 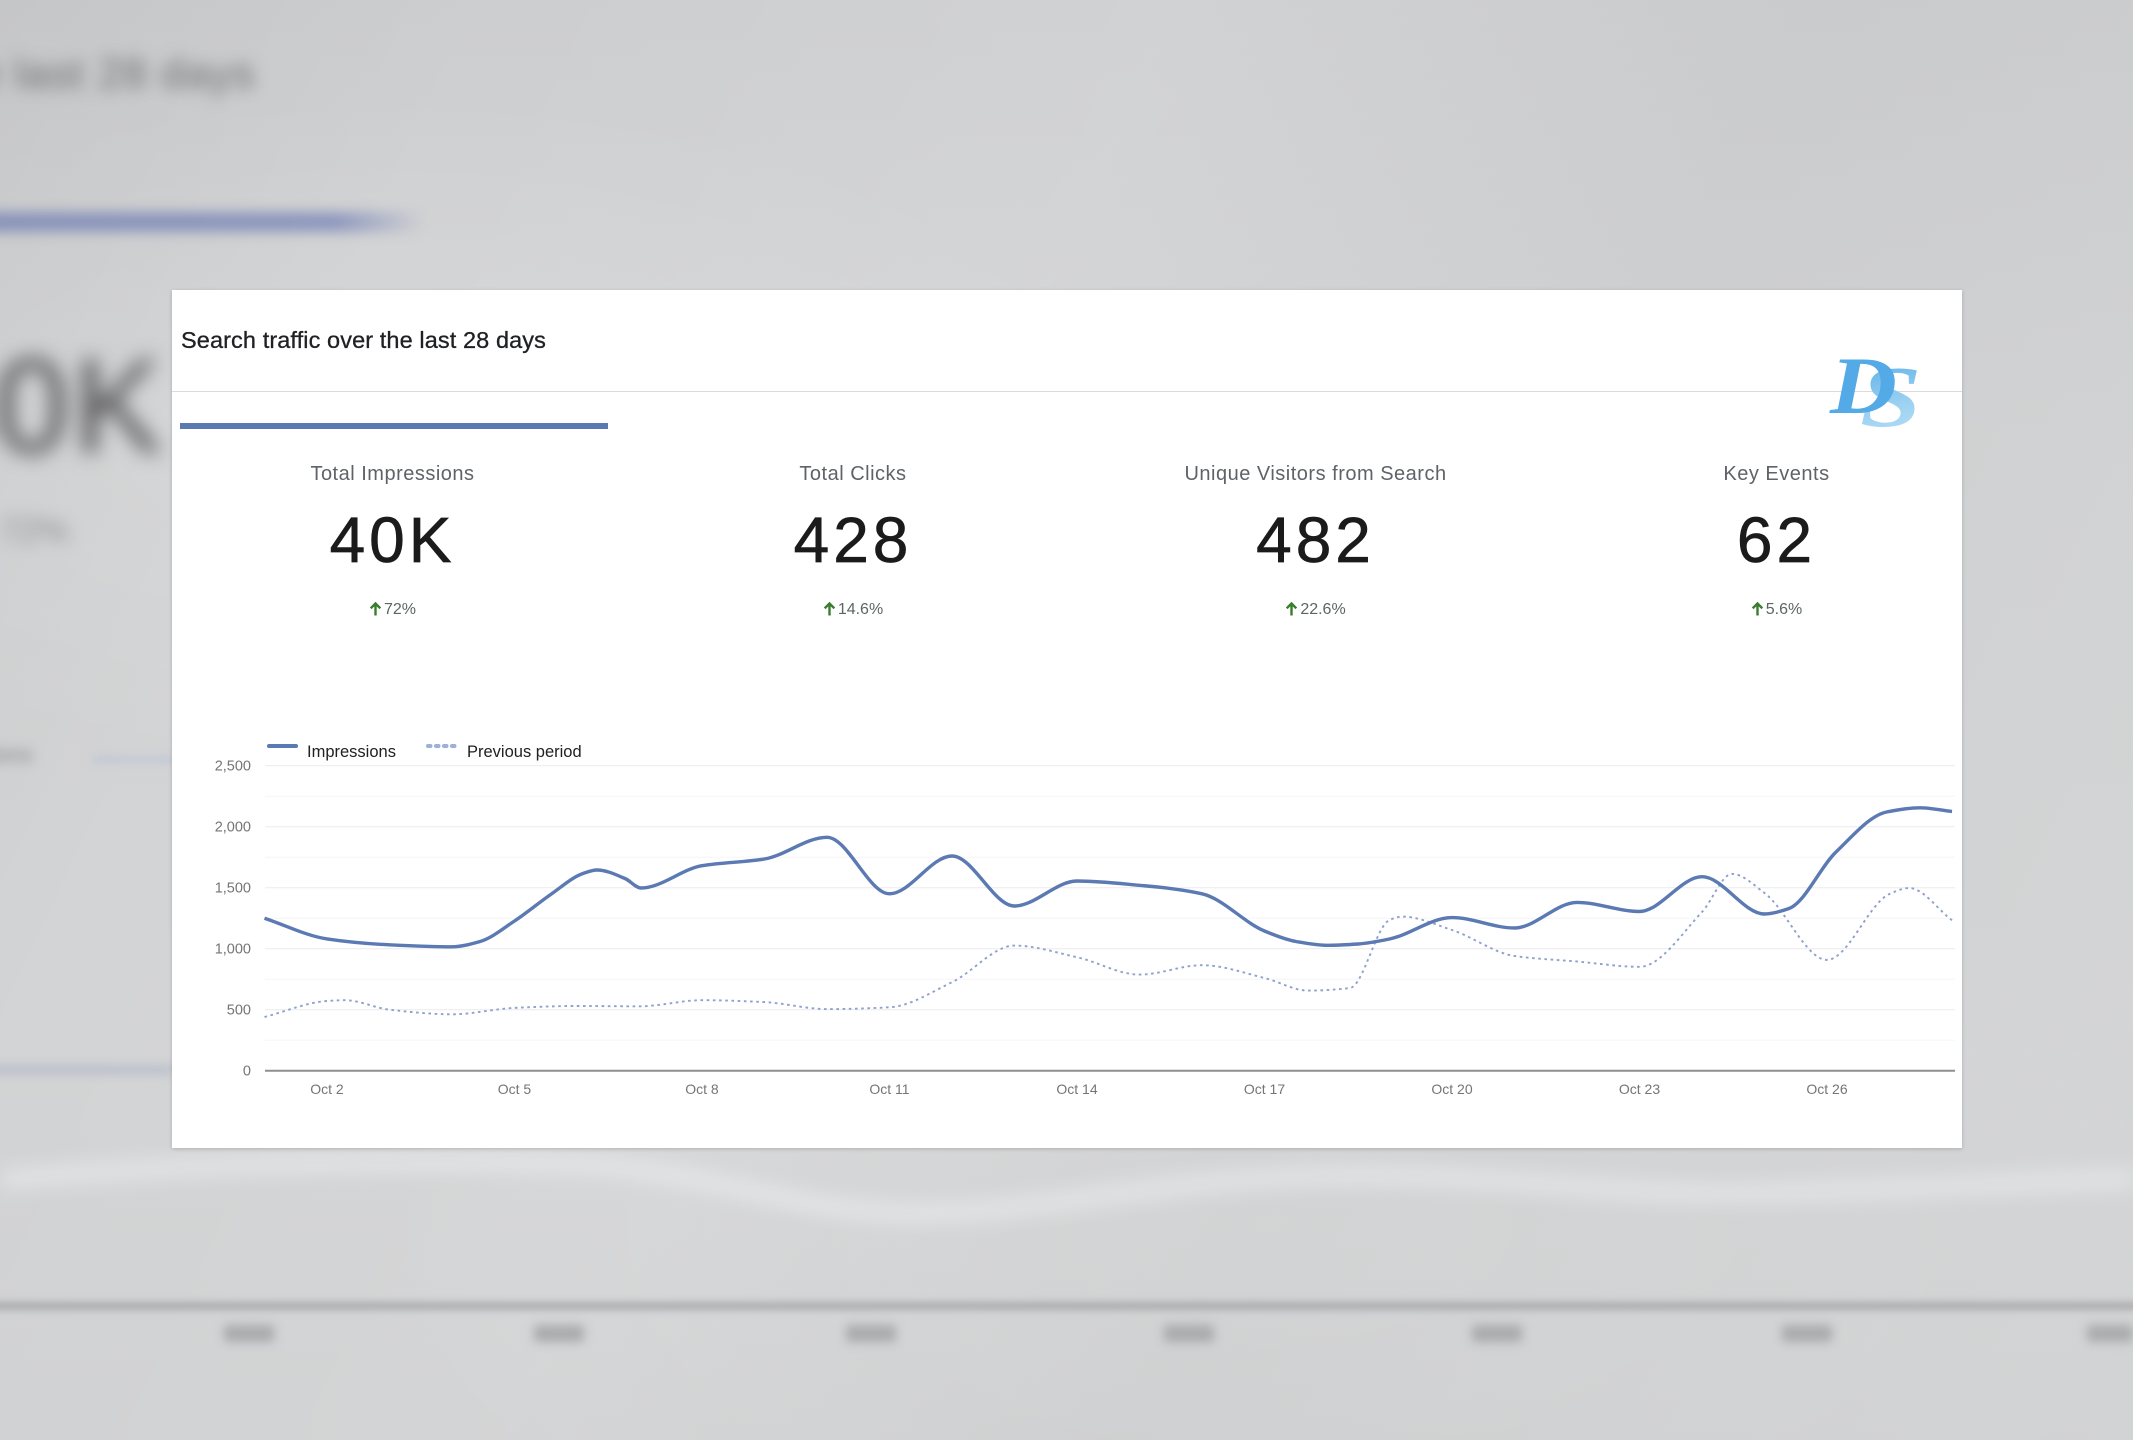 I want to click on svg-text: Previous period, so click(x=524, y=752).